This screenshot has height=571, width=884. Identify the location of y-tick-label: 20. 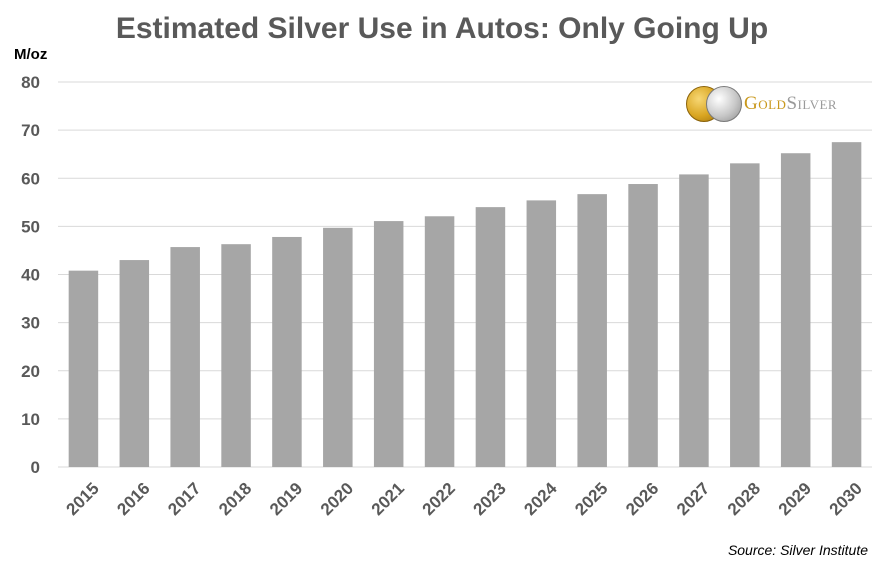
(30, 371).